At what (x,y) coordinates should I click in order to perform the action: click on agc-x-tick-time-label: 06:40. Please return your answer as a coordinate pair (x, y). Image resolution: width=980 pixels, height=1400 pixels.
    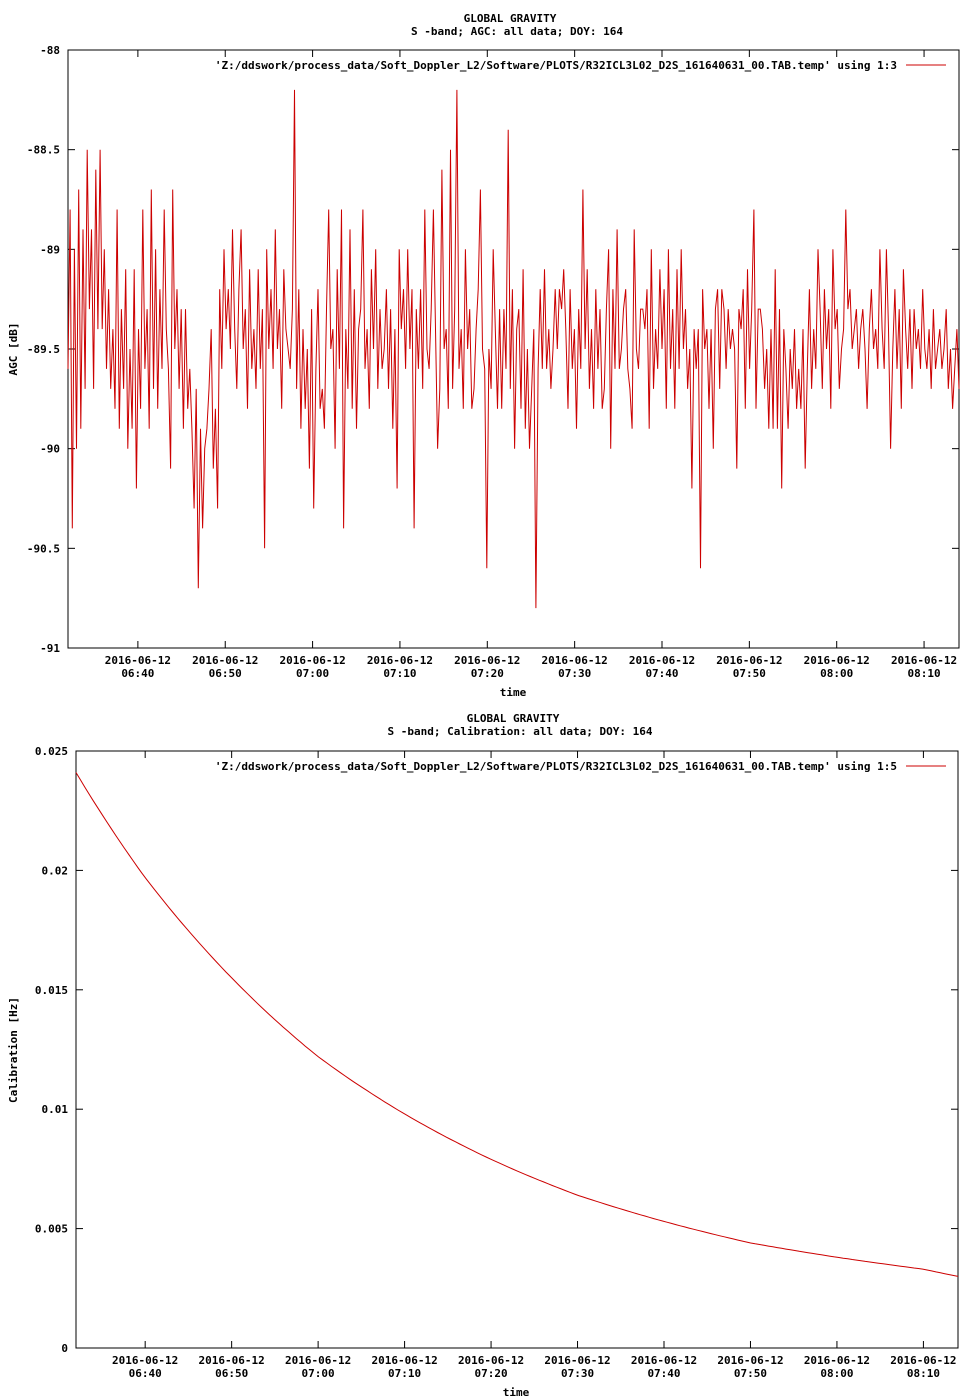
    Looking at the image, I should click on (137, 673).